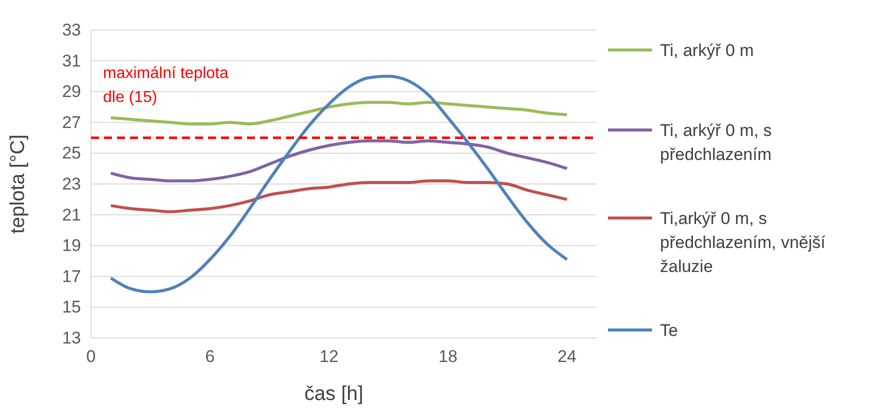 The height and width of the screenshot is (411, 880). Describe the element at coordinates (165, 85) in the screenshot. I see `ref-line-label: maximální teplota dle (15)` at that location.